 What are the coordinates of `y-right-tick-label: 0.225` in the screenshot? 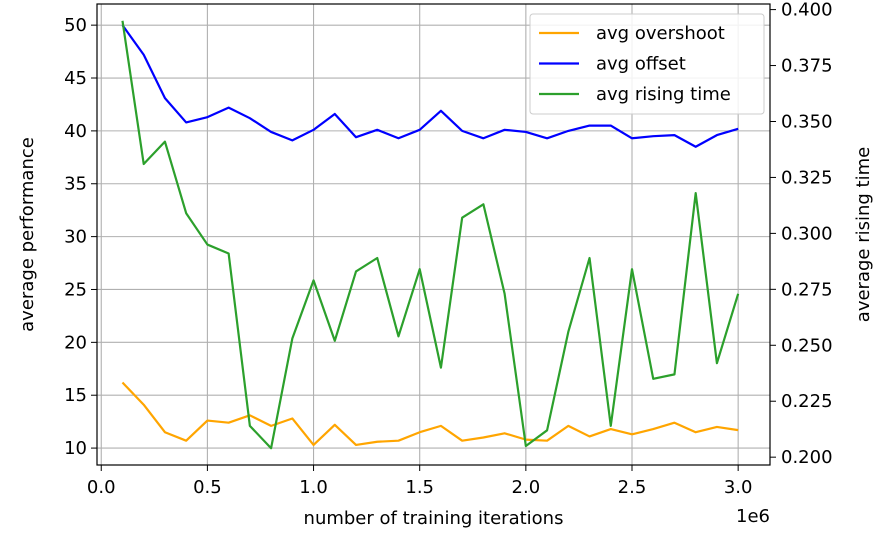 It's located at (807, 401).